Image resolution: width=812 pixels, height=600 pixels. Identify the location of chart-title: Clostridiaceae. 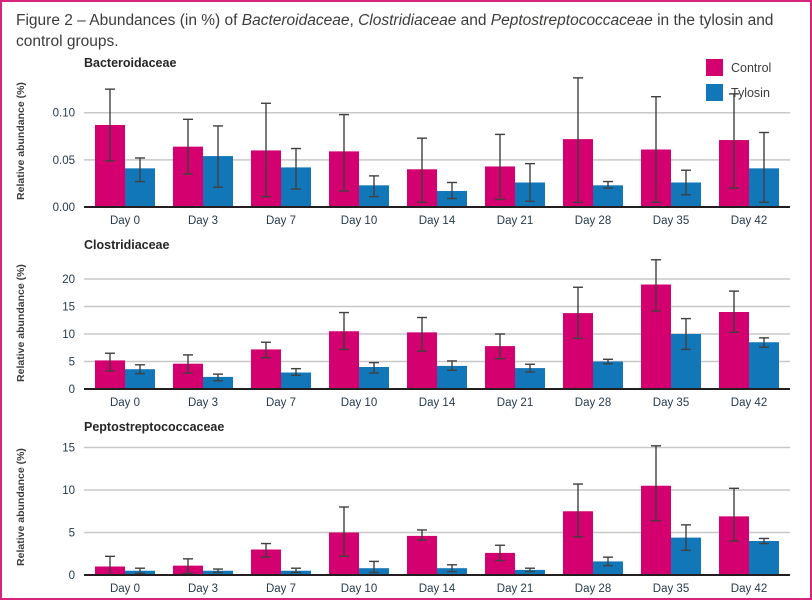
(127, 245).